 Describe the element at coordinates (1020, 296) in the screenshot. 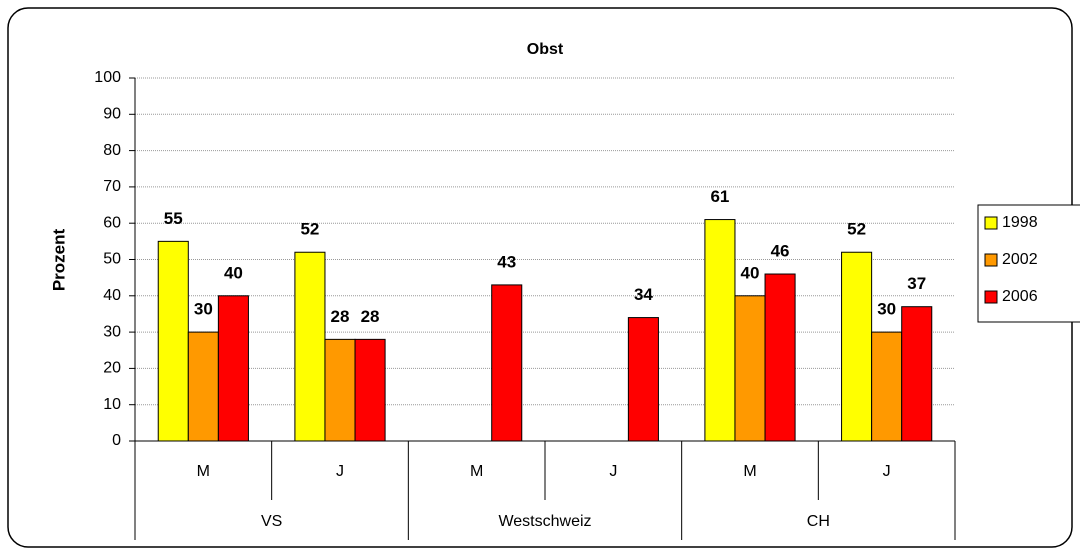

I see `legend-label: 2006` at that location.